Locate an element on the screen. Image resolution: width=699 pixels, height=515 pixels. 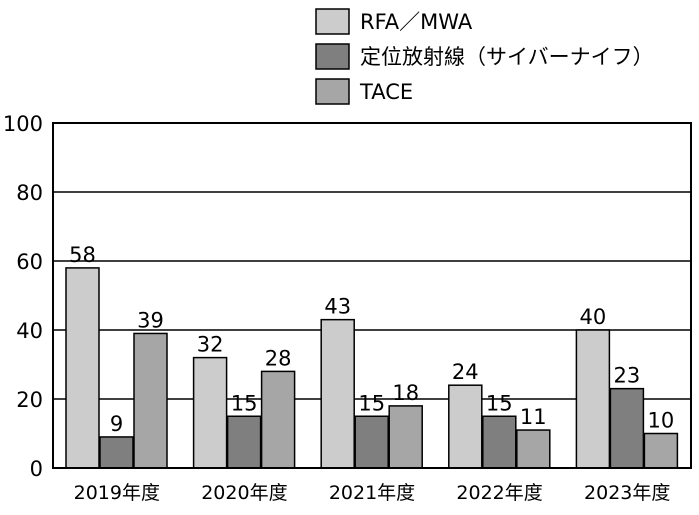
data-label: 11 is located at coordinates (533, 417).